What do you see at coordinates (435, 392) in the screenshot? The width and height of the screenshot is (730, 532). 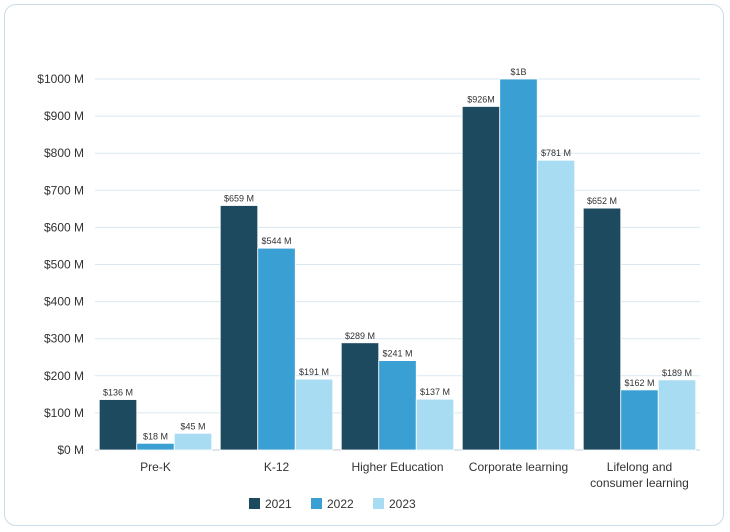 I see `data-label: $137 M` at bounding box center [435, 392].